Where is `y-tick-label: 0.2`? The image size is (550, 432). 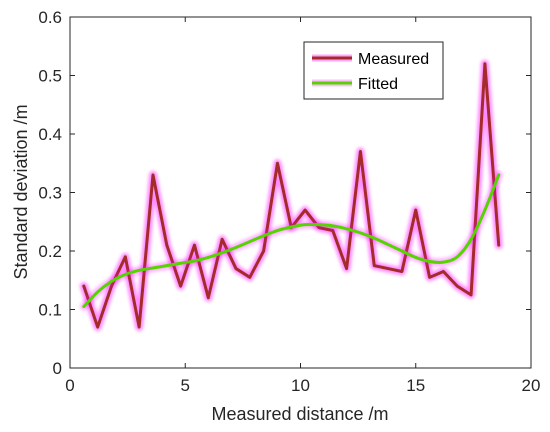 y-tick-label: 0.2 is located at coordinates (50, 251).